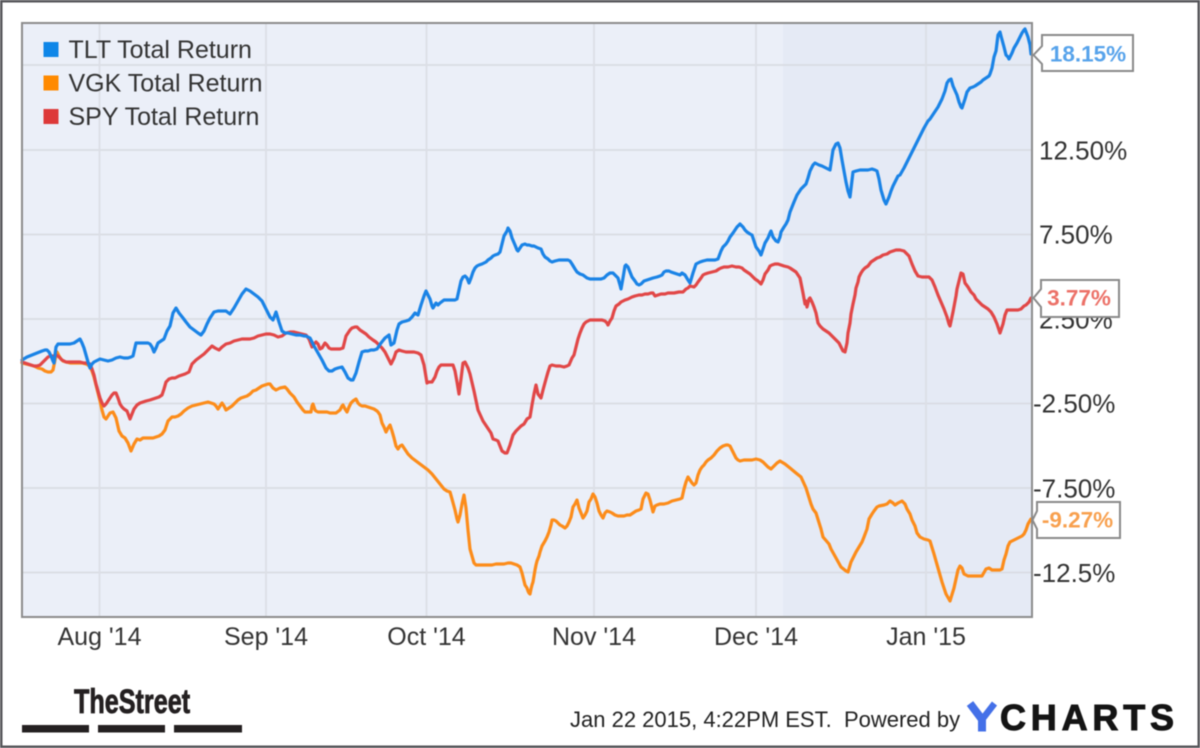 The image size is (1200, 748). Describe the element at coordinates (765, 719) in the screenshot. I see `svg-text:Jan 22 2015, 4:22PM EST. Powe: Jan 22 2015, 4:22PM EST. Powered by` at that location.